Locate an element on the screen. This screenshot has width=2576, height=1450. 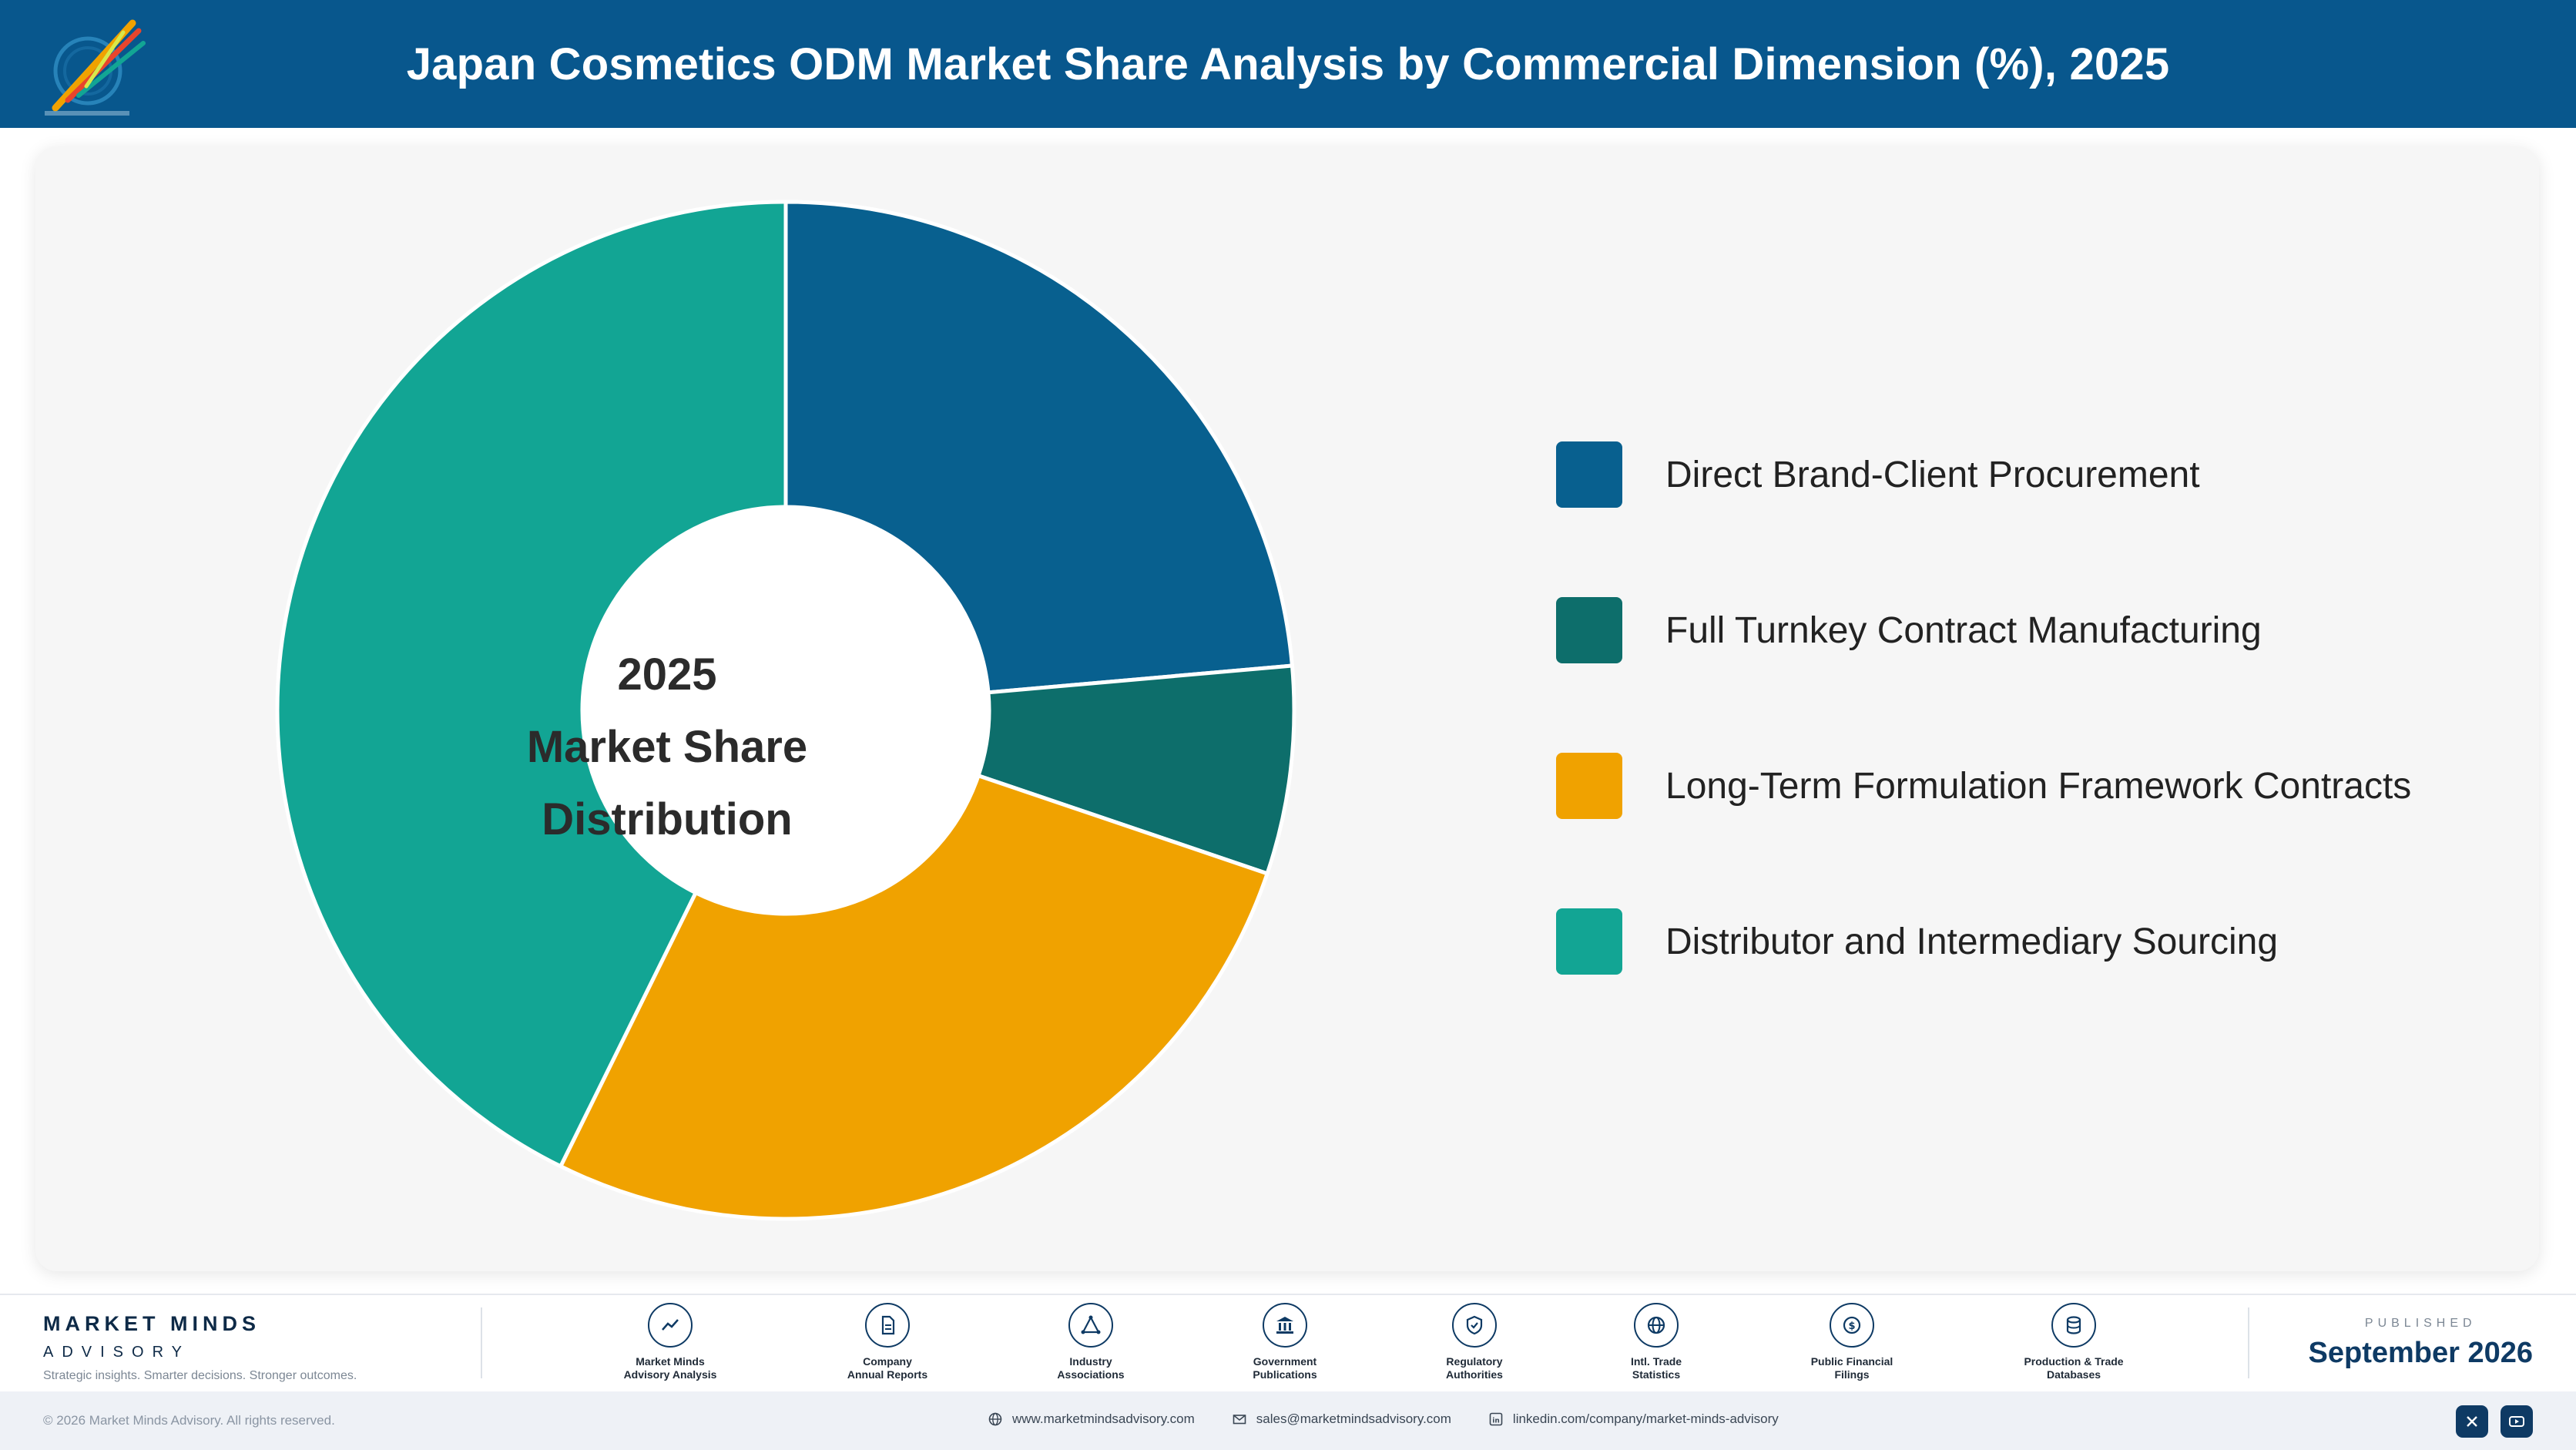
published-label: PUBLISHED is located at coordinates (2420, 1323).